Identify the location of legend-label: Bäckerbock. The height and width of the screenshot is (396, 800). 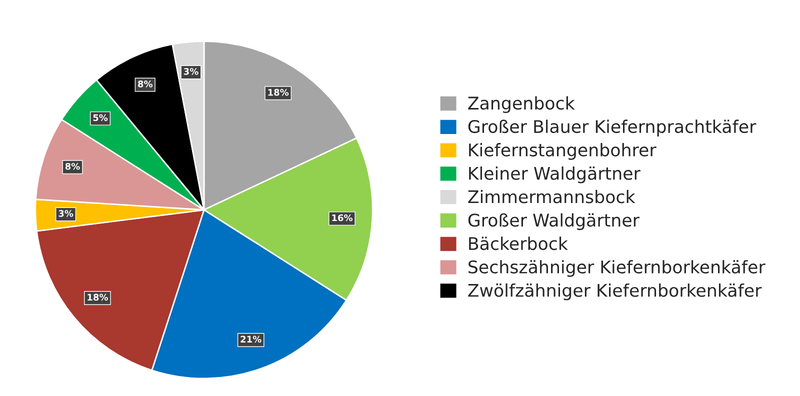
(518, 243).